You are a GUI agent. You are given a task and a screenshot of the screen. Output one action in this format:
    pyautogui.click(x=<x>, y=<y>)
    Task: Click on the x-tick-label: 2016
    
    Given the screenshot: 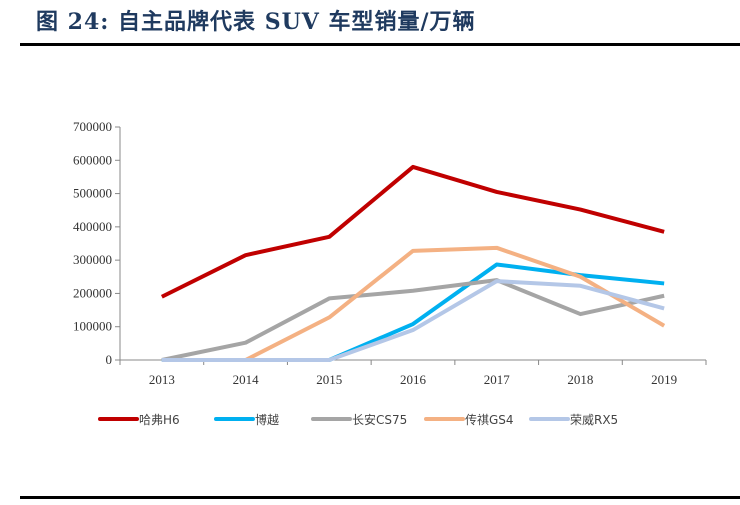 What is the action you would take?
    pyautogui.click(x=413, y=379)
    